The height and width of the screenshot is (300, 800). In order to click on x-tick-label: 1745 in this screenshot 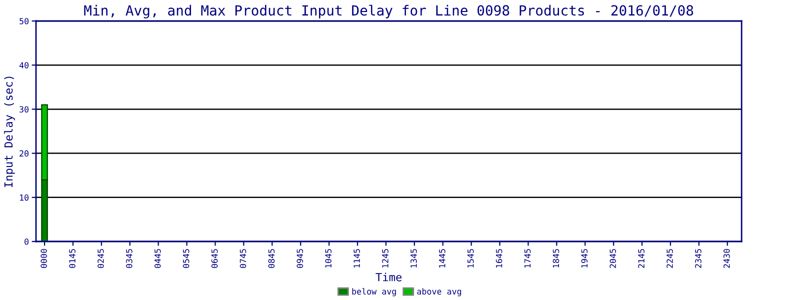, I will do `click(527, 258)`.